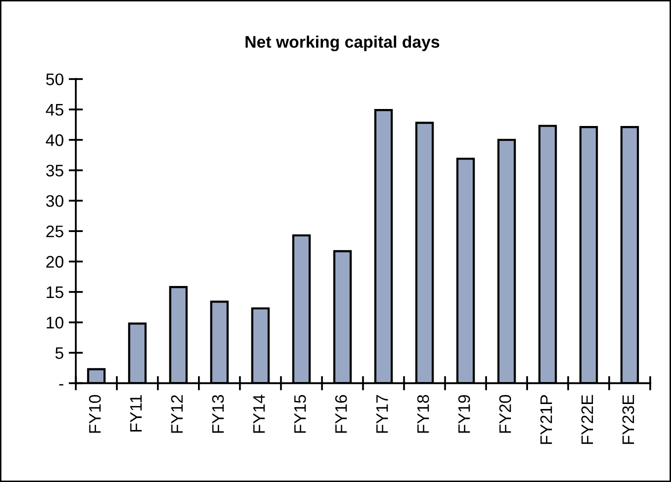 The width and height of the screenshot is (671, 482). What do you see at coordinates (55, 232) in the screenshot?
I see `y-tick-label: 25` at bounding box center [55, 232].